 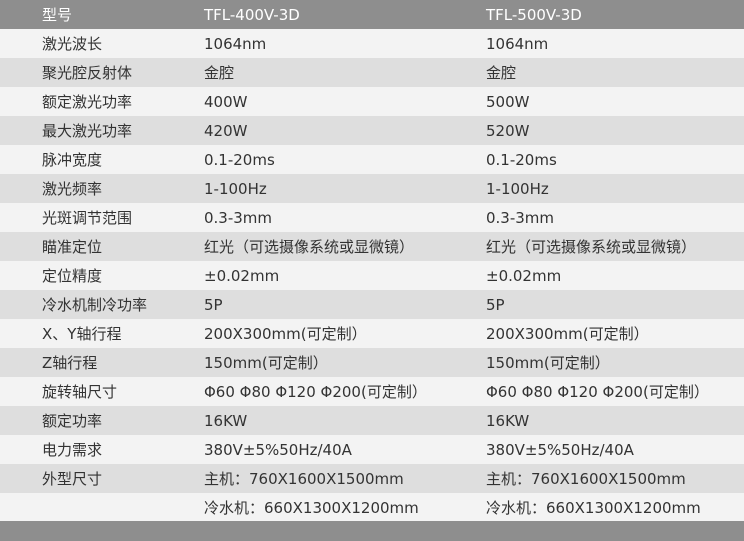 What do you see at coordinates (372, 531) in the screenshot?
I see `footer-bar` at bounding box center [372, 531].